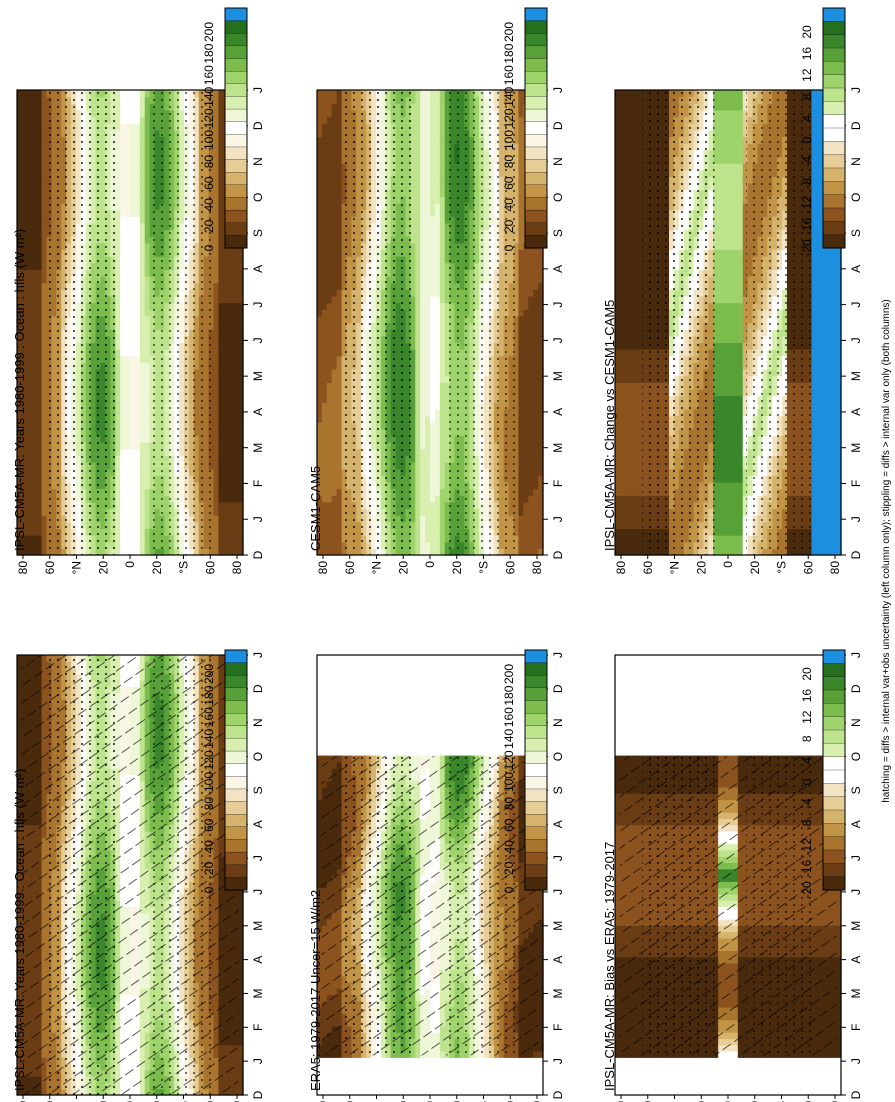 The image size is (895, 1102). Describe the element at coordinates (258, 722) in the screenshot. I see `month-tick-label: N` at that location.